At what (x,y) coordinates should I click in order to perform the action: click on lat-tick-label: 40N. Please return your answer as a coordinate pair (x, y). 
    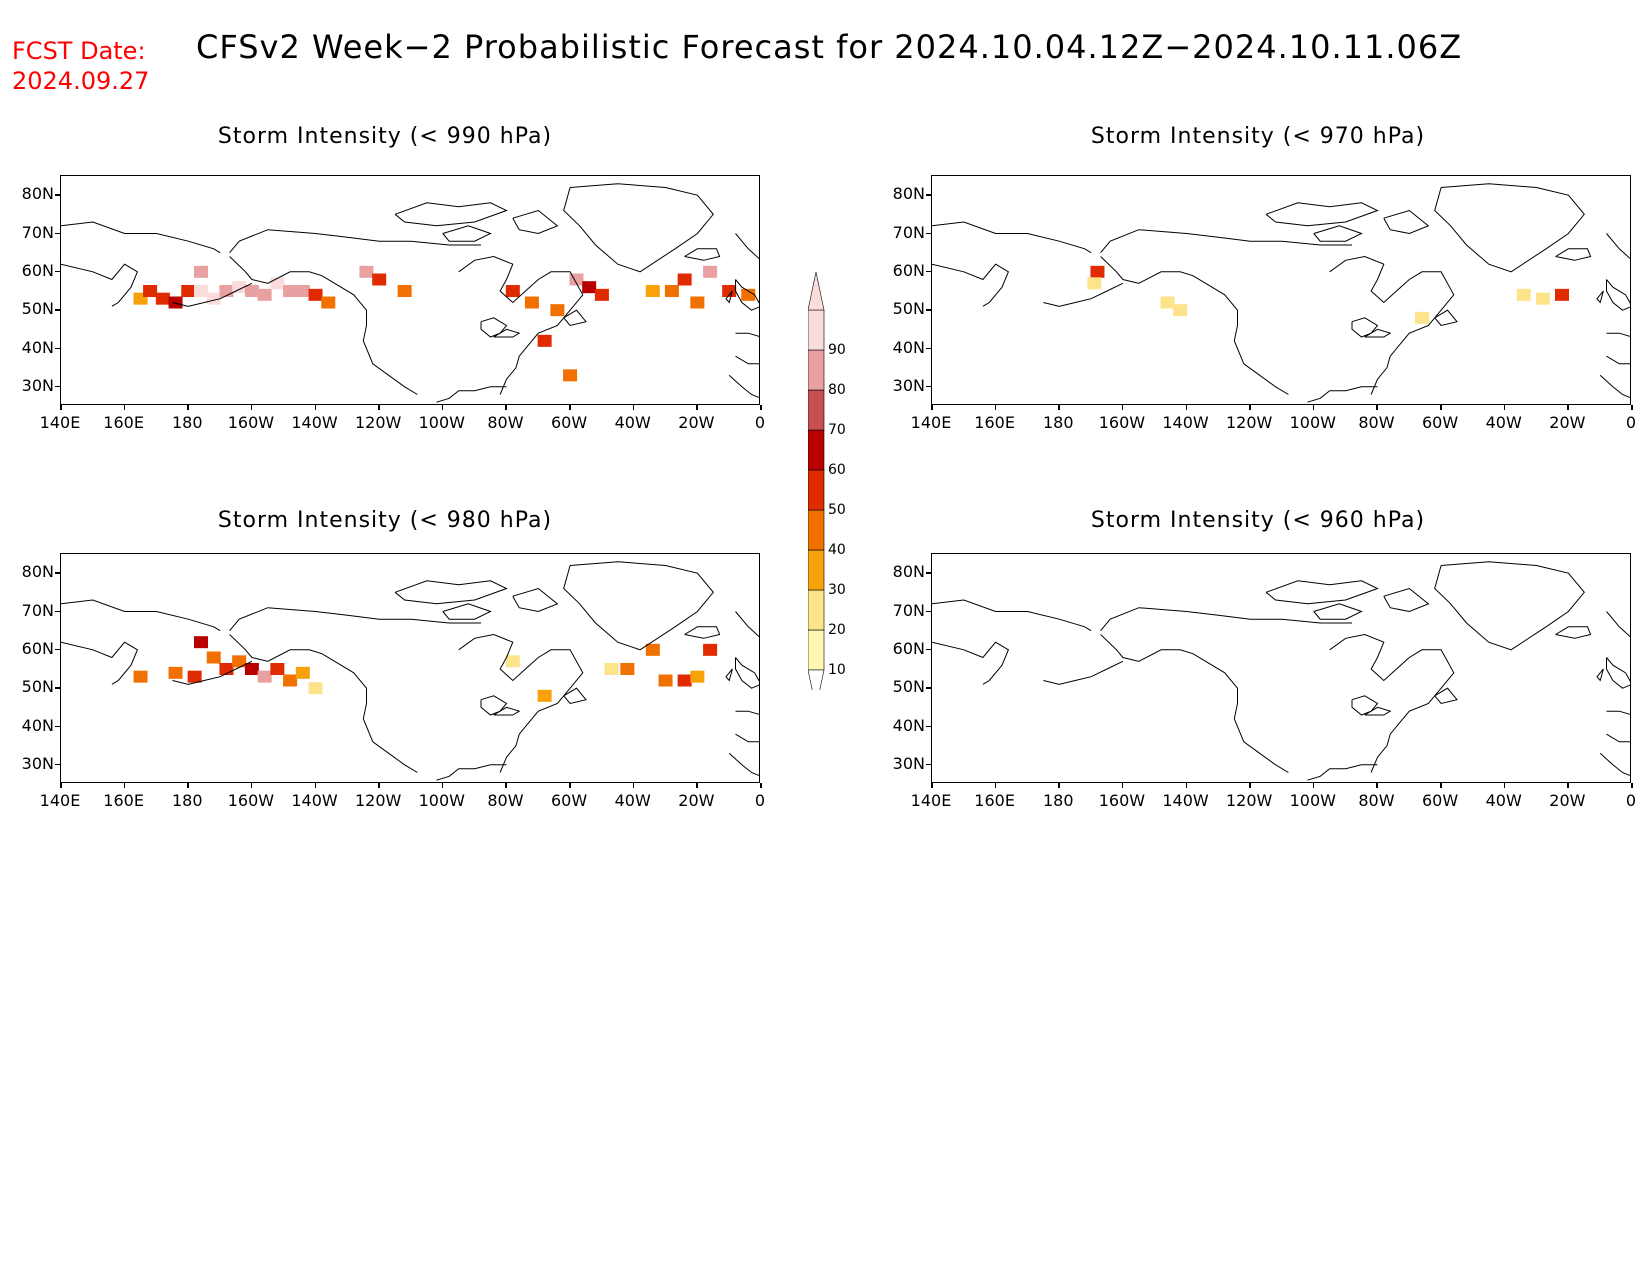
    Looking at the image, I should click on (37, 725).